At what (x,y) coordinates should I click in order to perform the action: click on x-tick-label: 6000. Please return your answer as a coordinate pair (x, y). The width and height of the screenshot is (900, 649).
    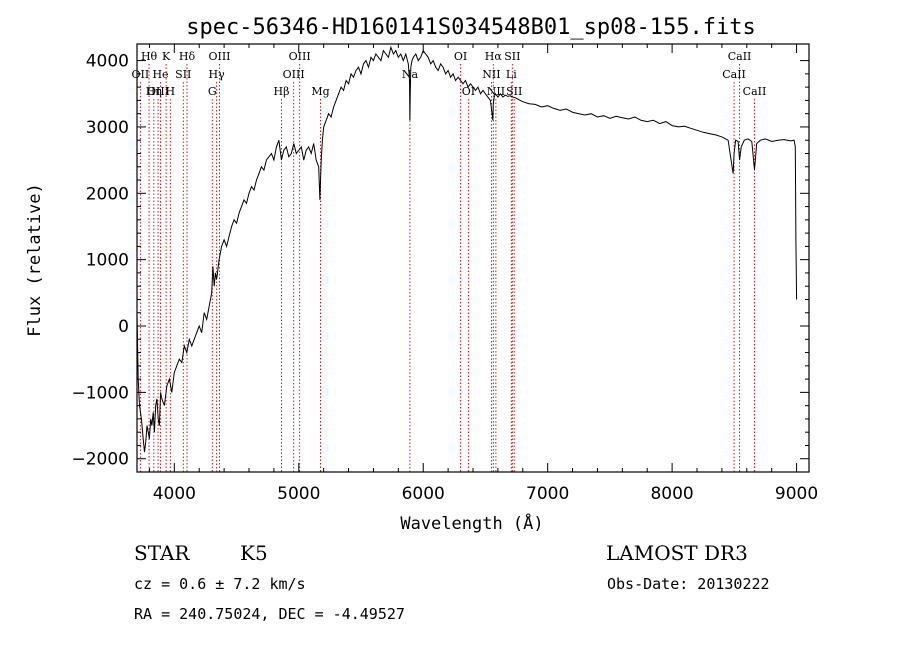
    Looking at the image, I should click on (423, 494).